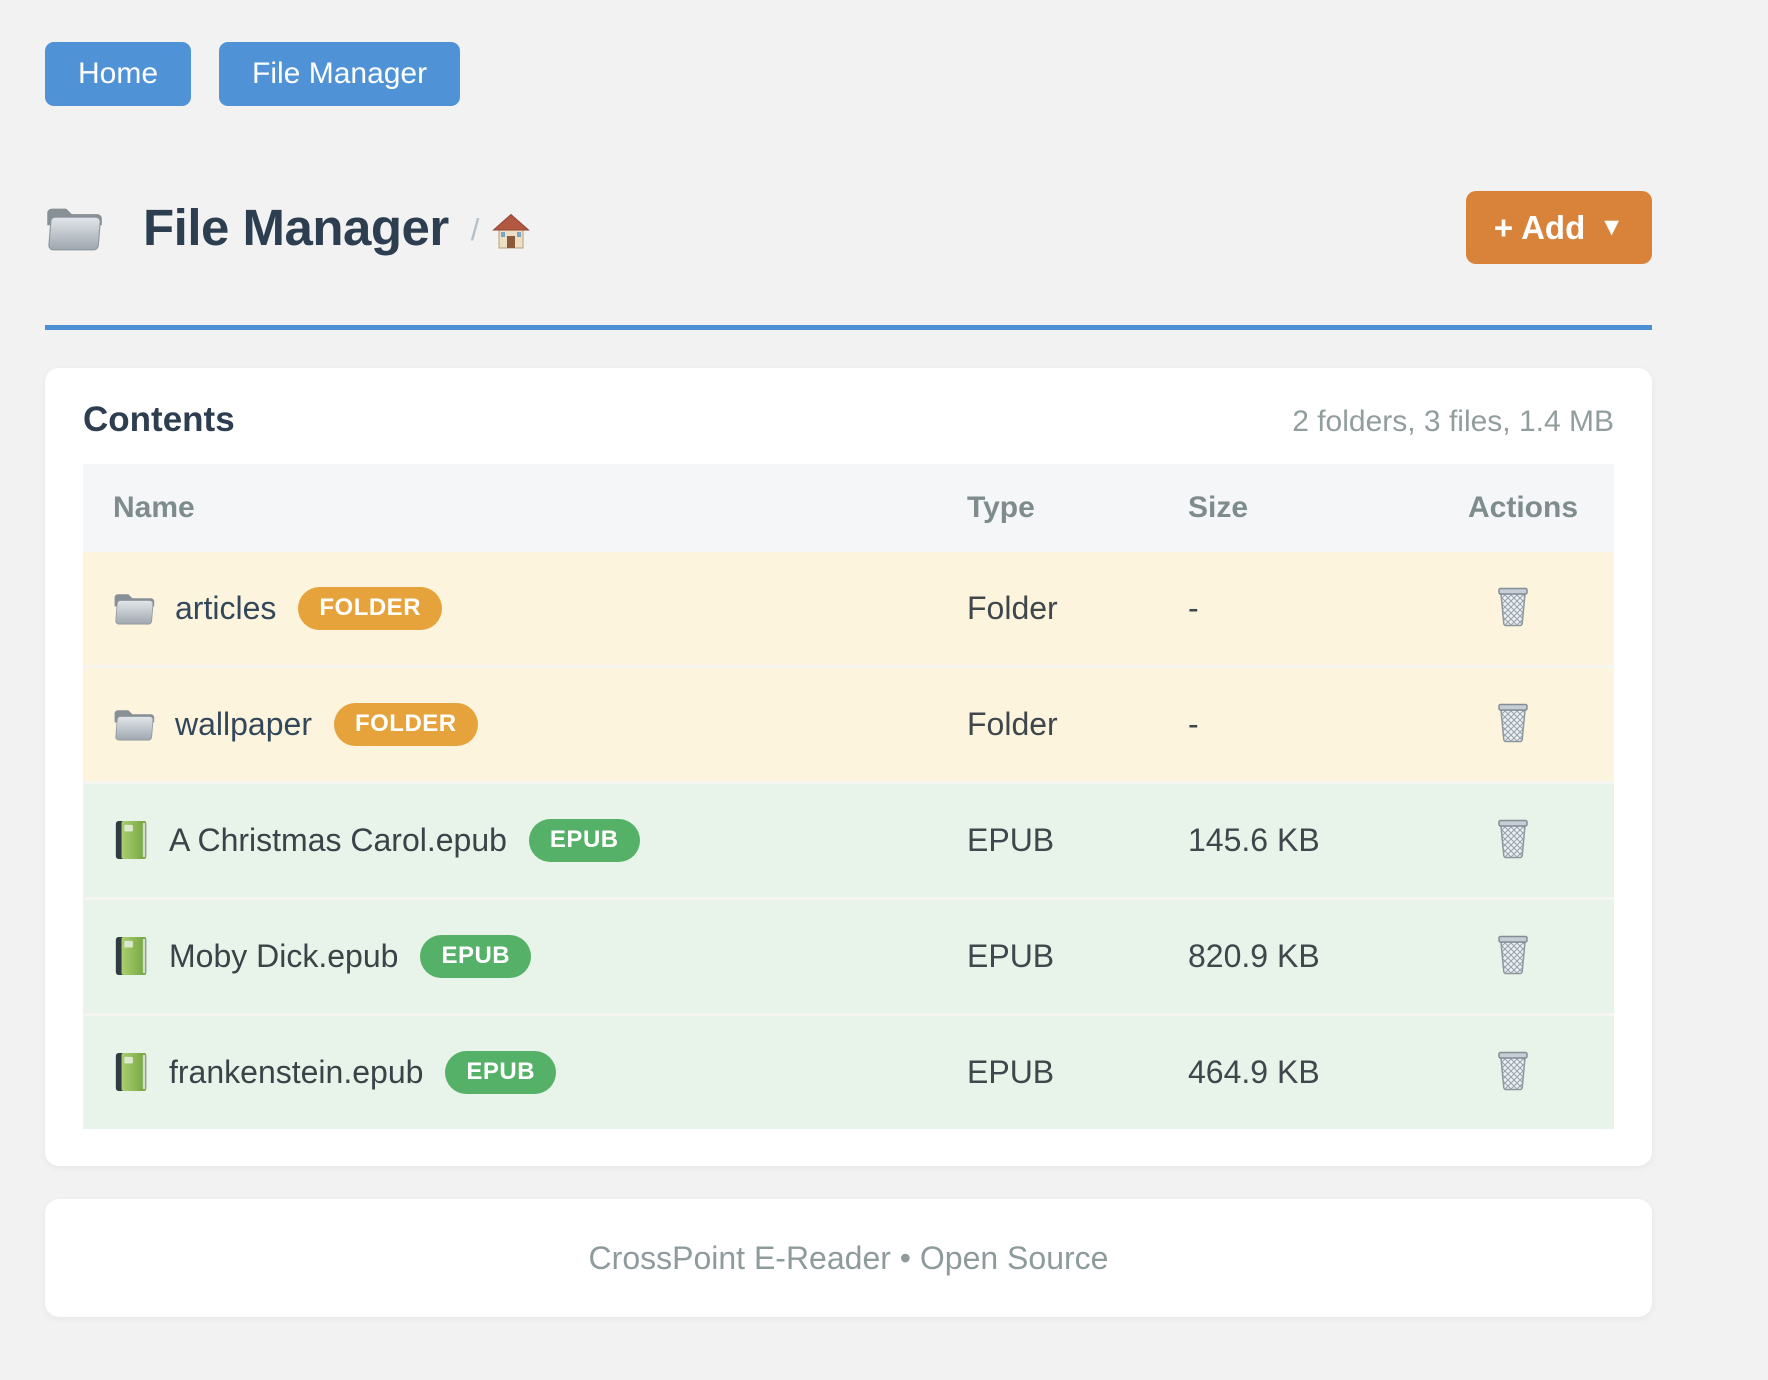 The width and height of the screenshot is (1768, 1380). What do you see at coordinates (1077, 508) in the screenshot?
I see `column-header-type: Type` at bounding box center [1077, 508].